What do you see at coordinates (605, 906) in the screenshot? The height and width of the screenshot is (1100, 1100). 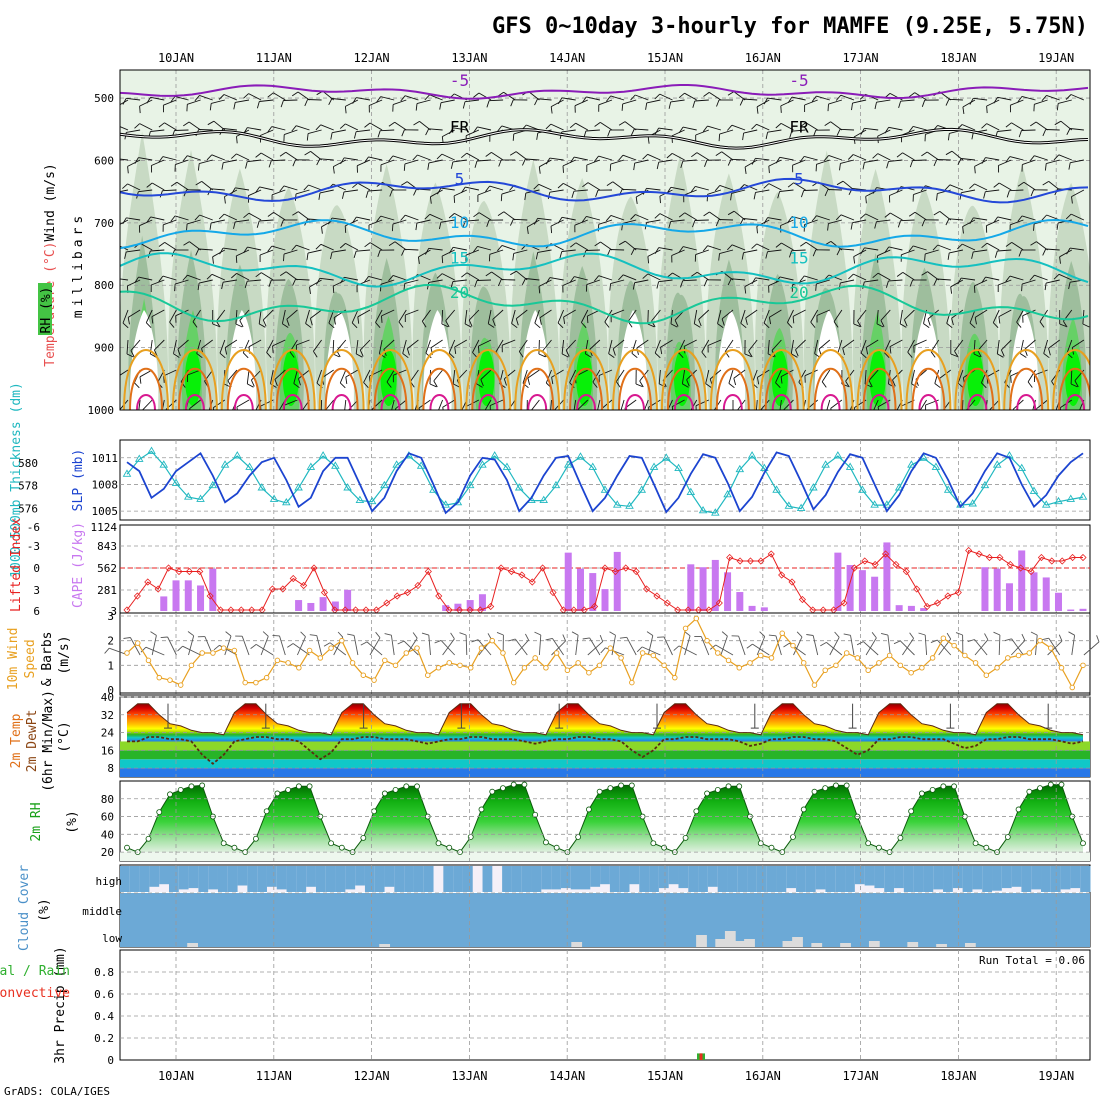 I see `cloud-cover-bars` at bounding box center [605, 906].